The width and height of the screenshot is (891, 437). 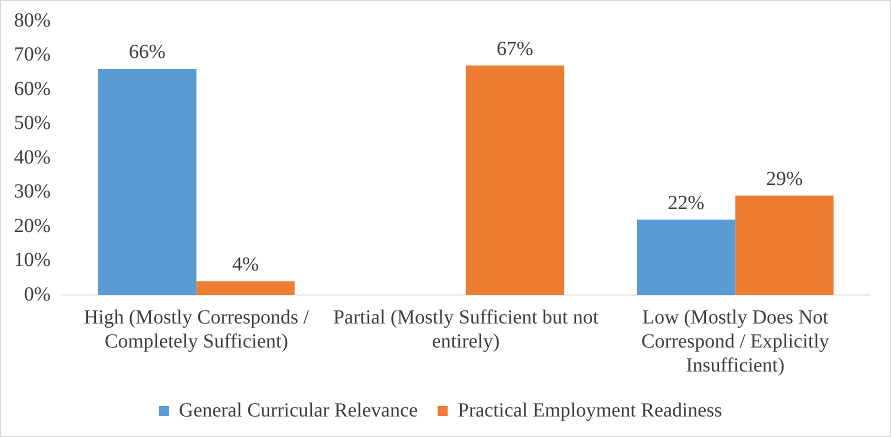 What do you see at coordinates (32, 123) in the screenshot?
I see `y-tick-label: 50%` at bounding box center [32, 123].